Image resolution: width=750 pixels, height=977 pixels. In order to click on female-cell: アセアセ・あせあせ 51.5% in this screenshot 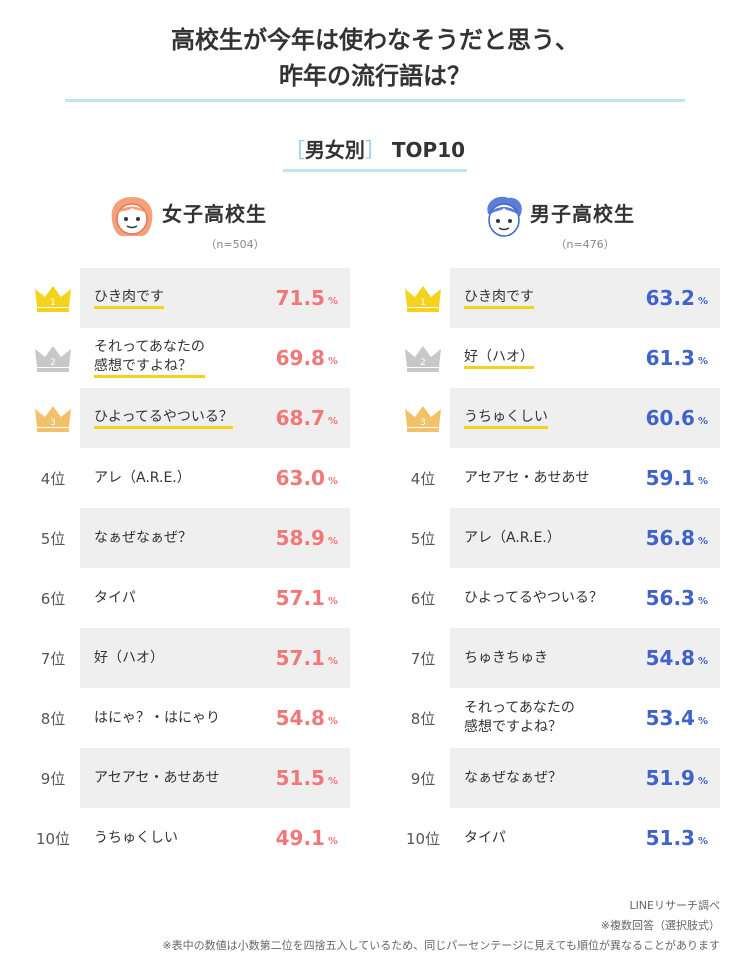, I will do `click(215, 778)`.